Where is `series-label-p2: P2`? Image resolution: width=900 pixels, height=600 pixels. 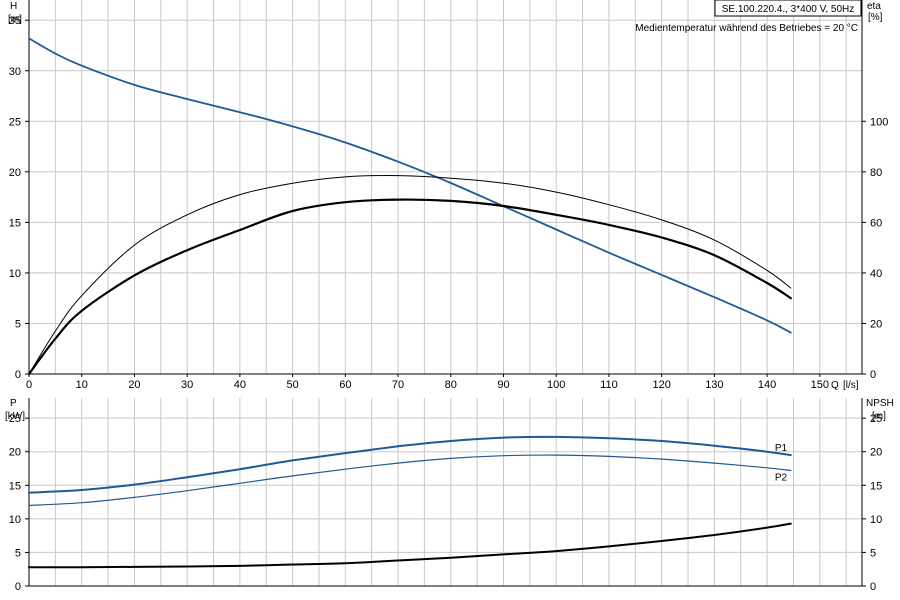 series-label-p2: P2 is located at coordinates (781, 478).